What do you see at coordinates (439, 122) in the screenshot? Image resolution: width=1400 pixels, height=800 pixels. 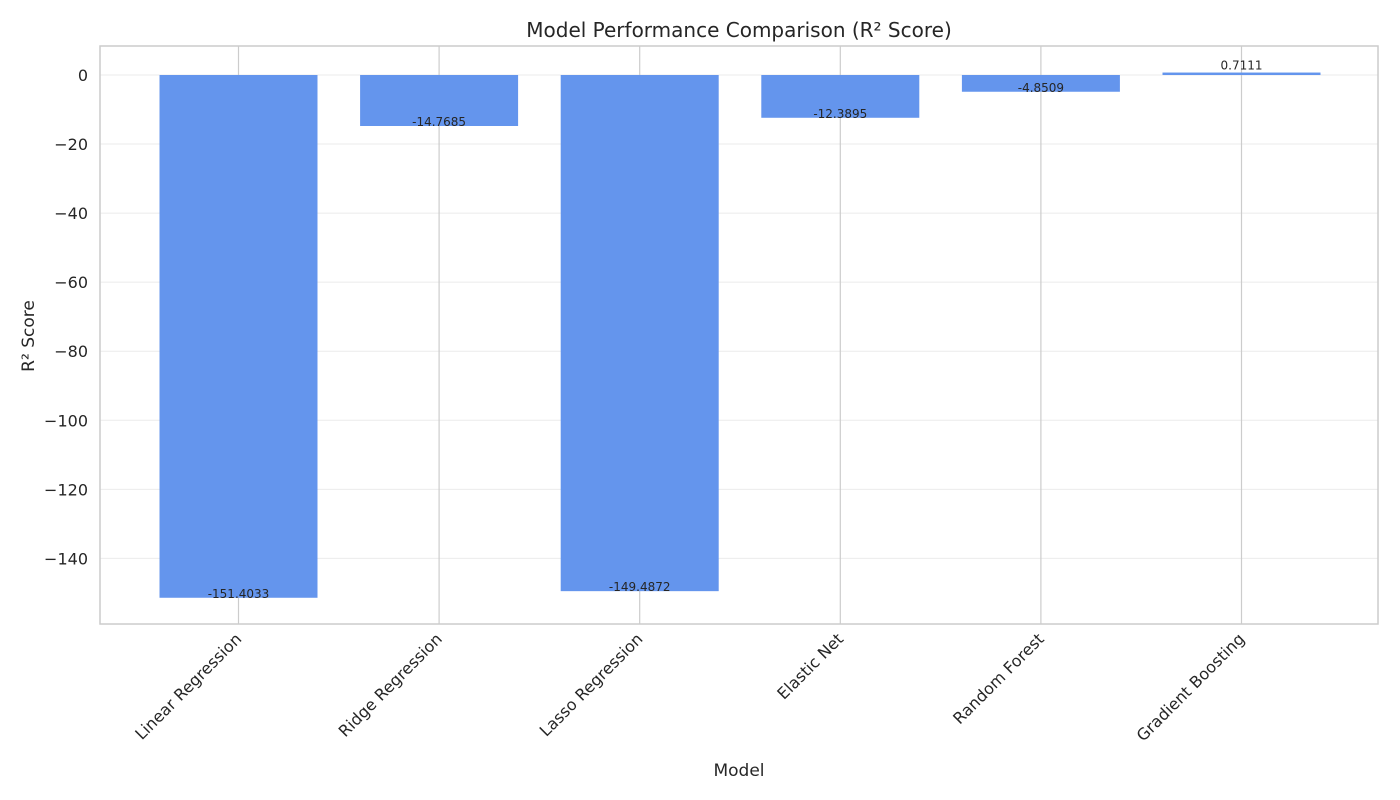 I see `data-label: -14.7685` at bounding box center [439, 122].